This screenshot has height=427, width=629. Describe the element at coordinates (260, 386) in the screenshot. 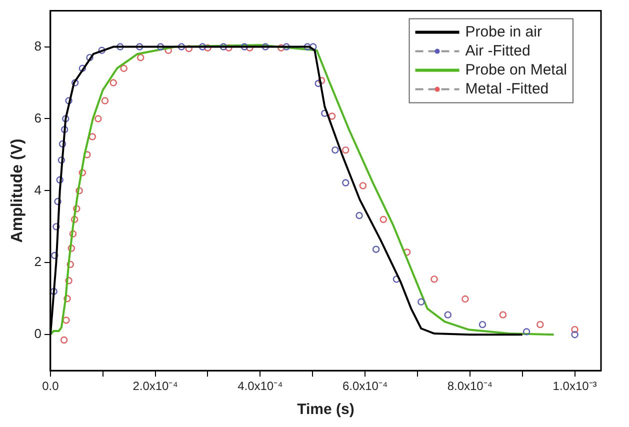

I see `x-tick-label: 4.0x10⁻⁴` at that location.